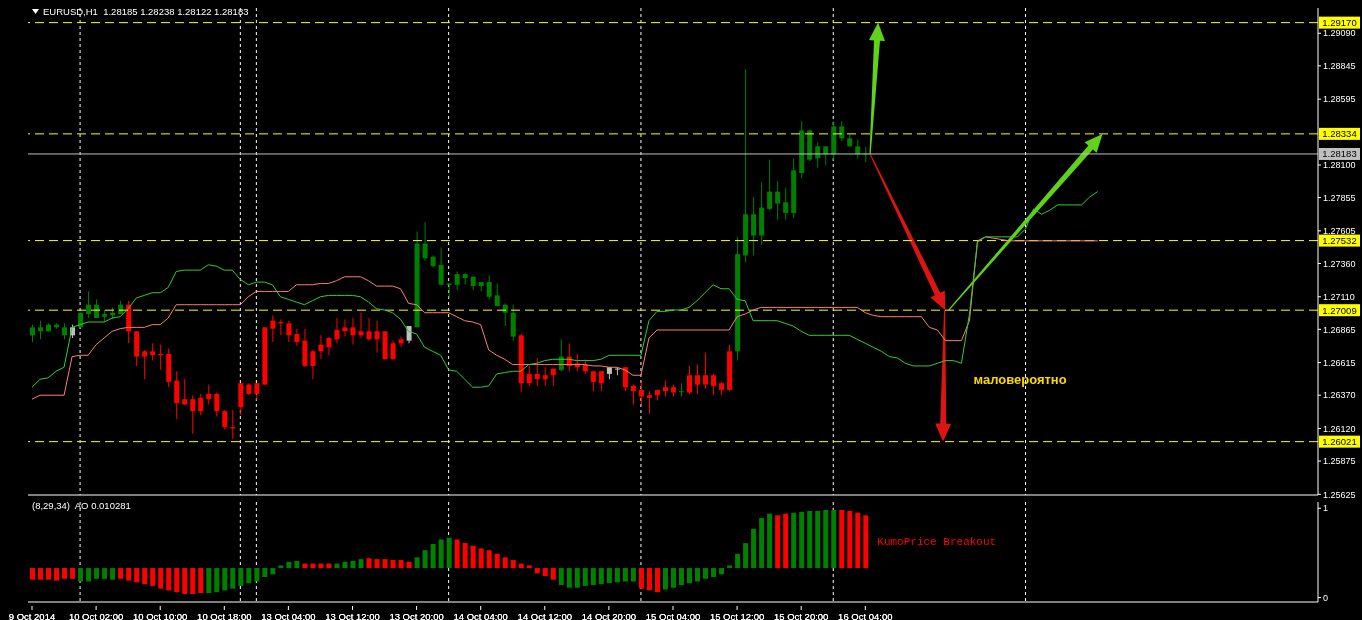 This screenshot has height=620, width=1362. What do you see at coordinates (1339, 23) in the screenshot?
I see `ref-line-label: 1.29170` at bounding box center [1339, 23].